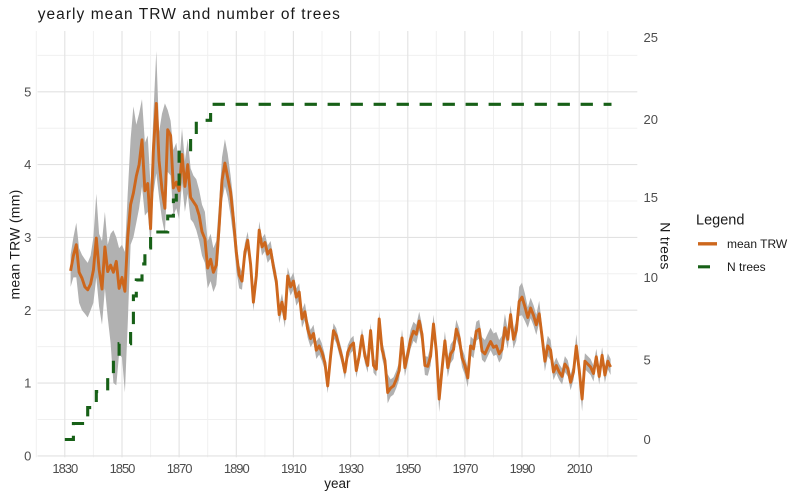 Image resolution: width=800 pixels, height=500 pixels. What do you see at coordinates (15, 244) in the screenshot?
I see `svg-text: mean TRW (mm)` at bounding box center [15, 244].